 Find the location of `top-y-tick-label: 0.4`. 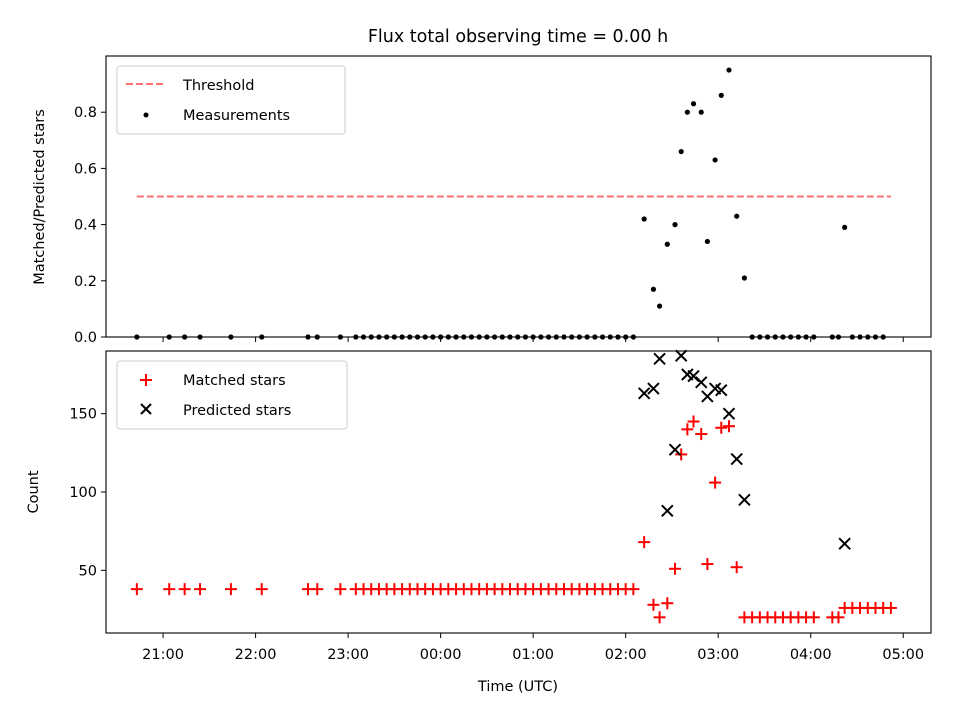

top-y-tick-label: 0.4 is located at coordinates (85, 226).